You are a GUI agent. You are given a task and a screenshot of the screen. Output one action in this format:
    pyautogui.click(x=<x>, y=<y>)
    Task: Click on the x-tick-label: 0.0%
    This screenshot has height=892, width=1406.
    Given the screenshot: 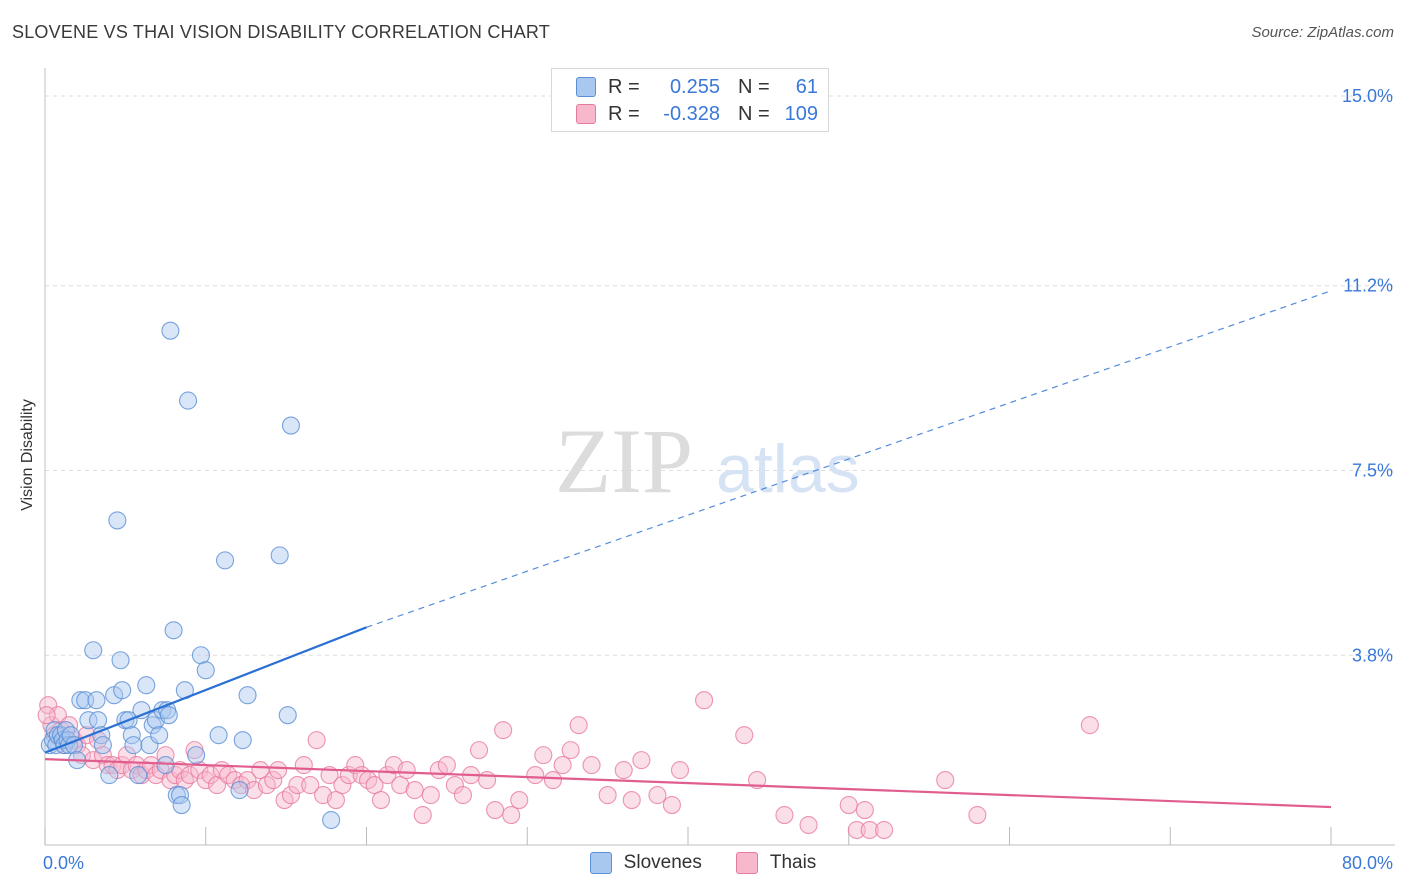 What is the action you would take?
    pyautogui.click(x=63, y=863)
    